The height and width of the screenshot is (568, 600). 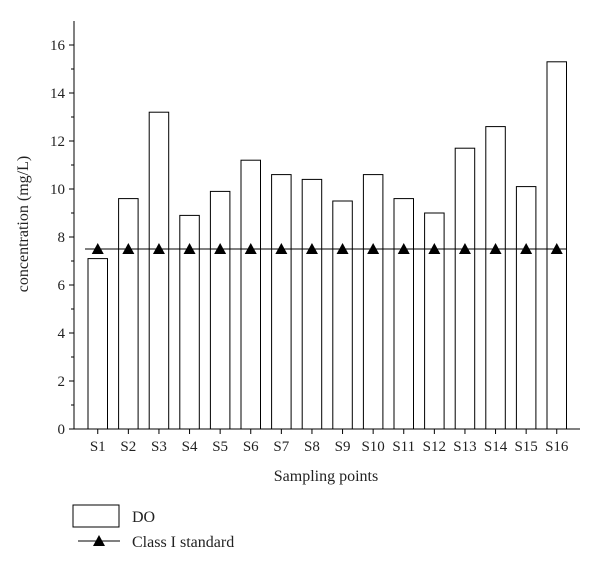 I want to click on x-tick-label-s8: S8, so click(x=312, y=447).